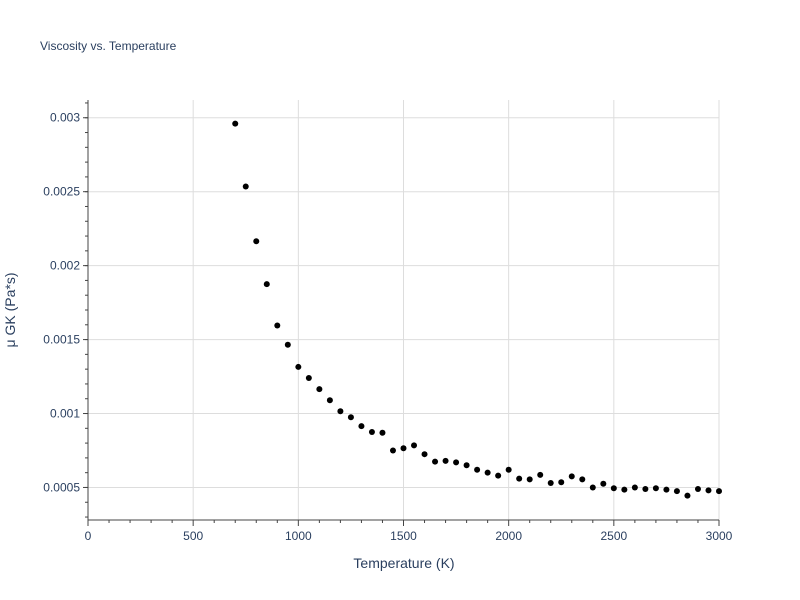 This screenshot has width=800, height=600. Describe the element at coordinates (108, 46) in the screenshot. I see `chart-title: Viscosity vs. Temperature` at that location.